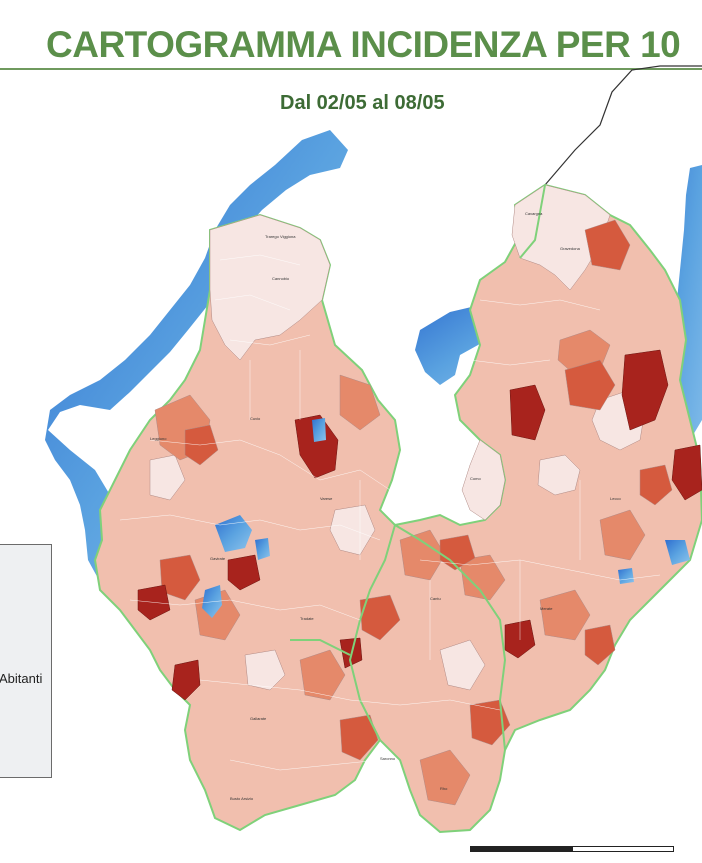 This screenshot has width=702, height=863. What do you see at coordinates (363, 44) in the screenshot?
I see `map-title: CARTOGRAMMA INCIDENZA PER 10` at bounding box center [363, 44].